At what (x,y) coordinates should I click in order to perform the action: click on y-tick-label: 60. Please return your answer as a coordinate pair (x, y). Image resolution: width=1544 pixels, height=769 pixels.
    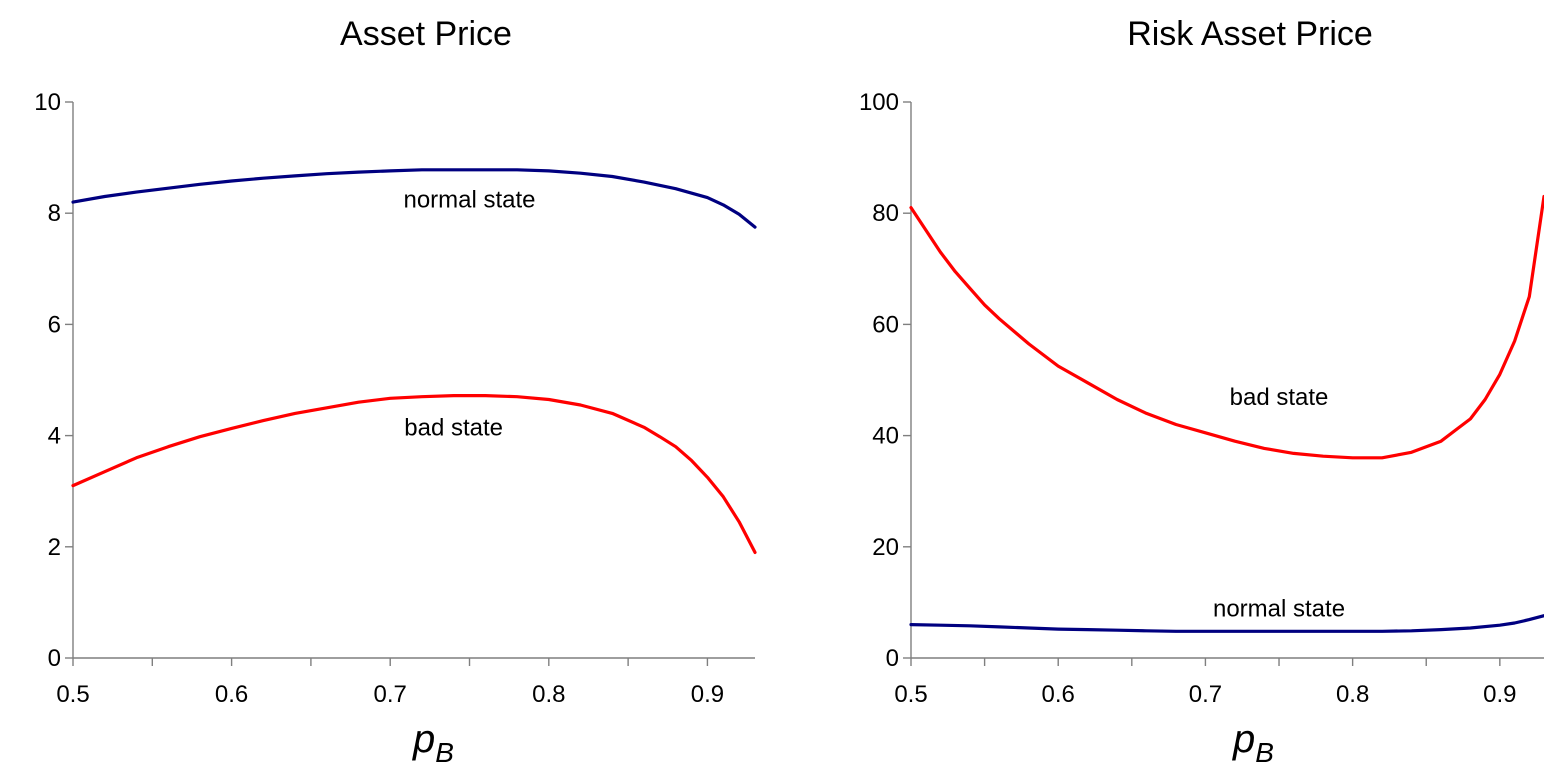
    Looking at the image, I should click on (885, 324).